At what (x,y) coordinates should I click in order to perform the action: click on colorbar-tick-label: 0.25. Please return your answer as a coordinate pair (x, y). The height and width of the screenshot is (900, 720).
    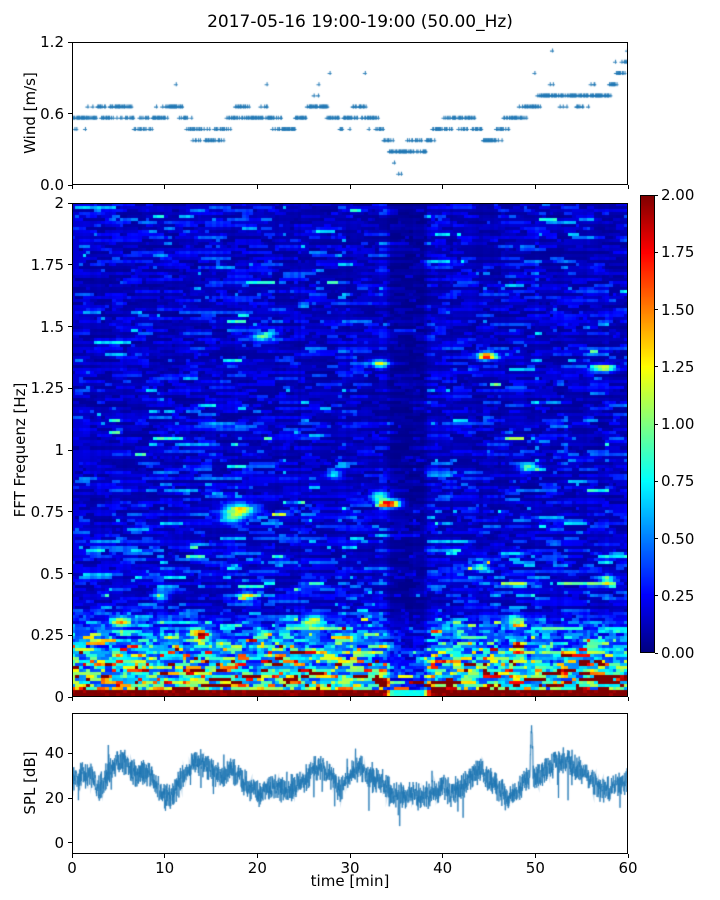
    Looking at the image, I should click on (678, 595).